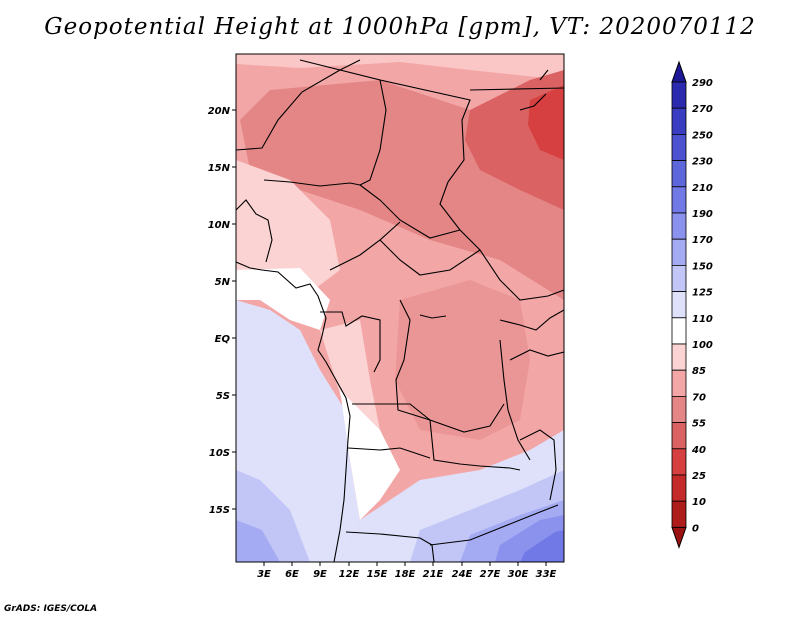 The width and height of the screenshot is (800, 618). What do you see at coordinates (219, 168) in the screenshot?
I see `lat-label-15n: 15N` at bounding box center [219, 168].